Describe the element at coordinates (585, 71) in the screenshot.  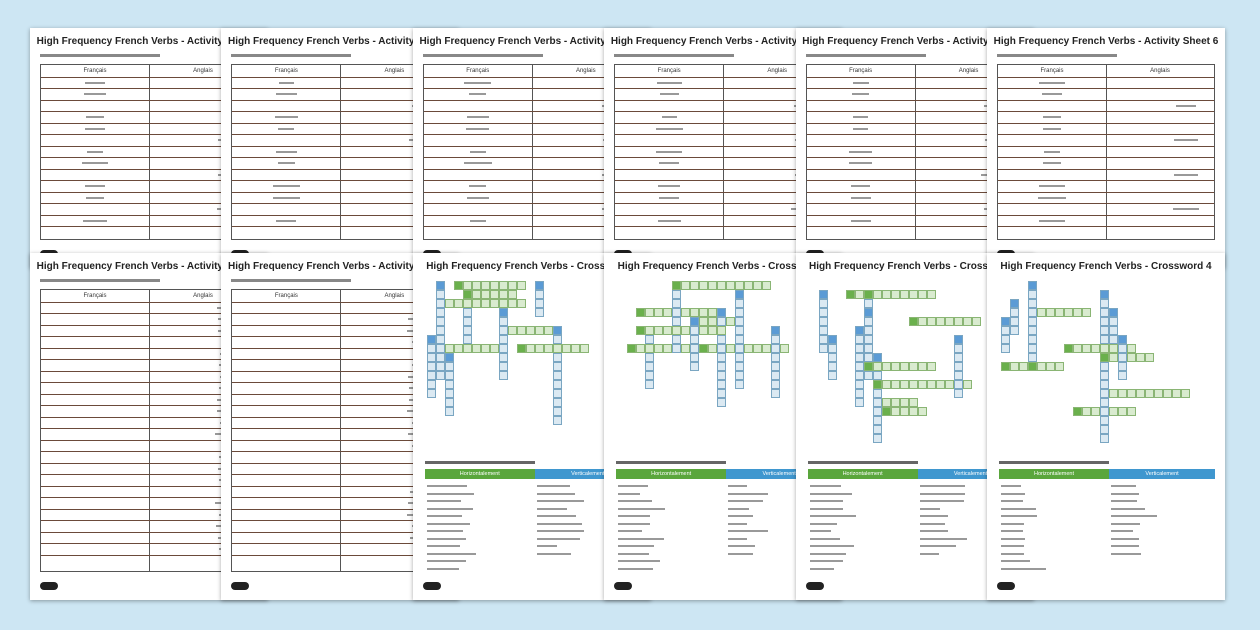
I see `column-header: Anglais` at that location.